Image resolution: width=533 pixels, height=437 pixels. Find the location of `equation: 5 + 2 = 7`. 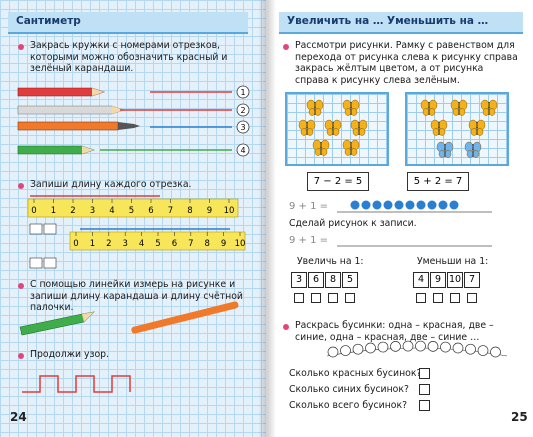

equation: 5 + 2 = 7 is located at coordinates (438, 181).